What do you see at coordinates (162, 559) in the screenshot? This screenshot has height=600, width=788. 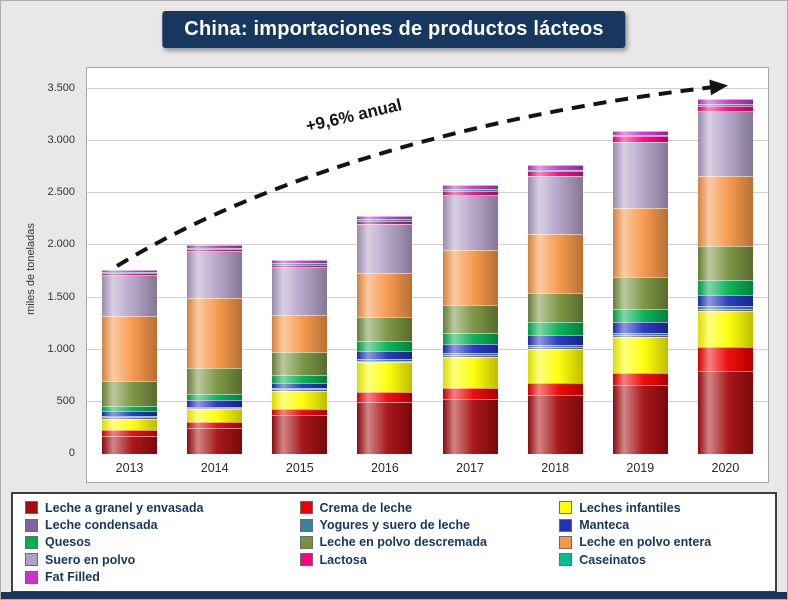 I see `legend-item: Suero en polvo` at bounding box center [162, 559].